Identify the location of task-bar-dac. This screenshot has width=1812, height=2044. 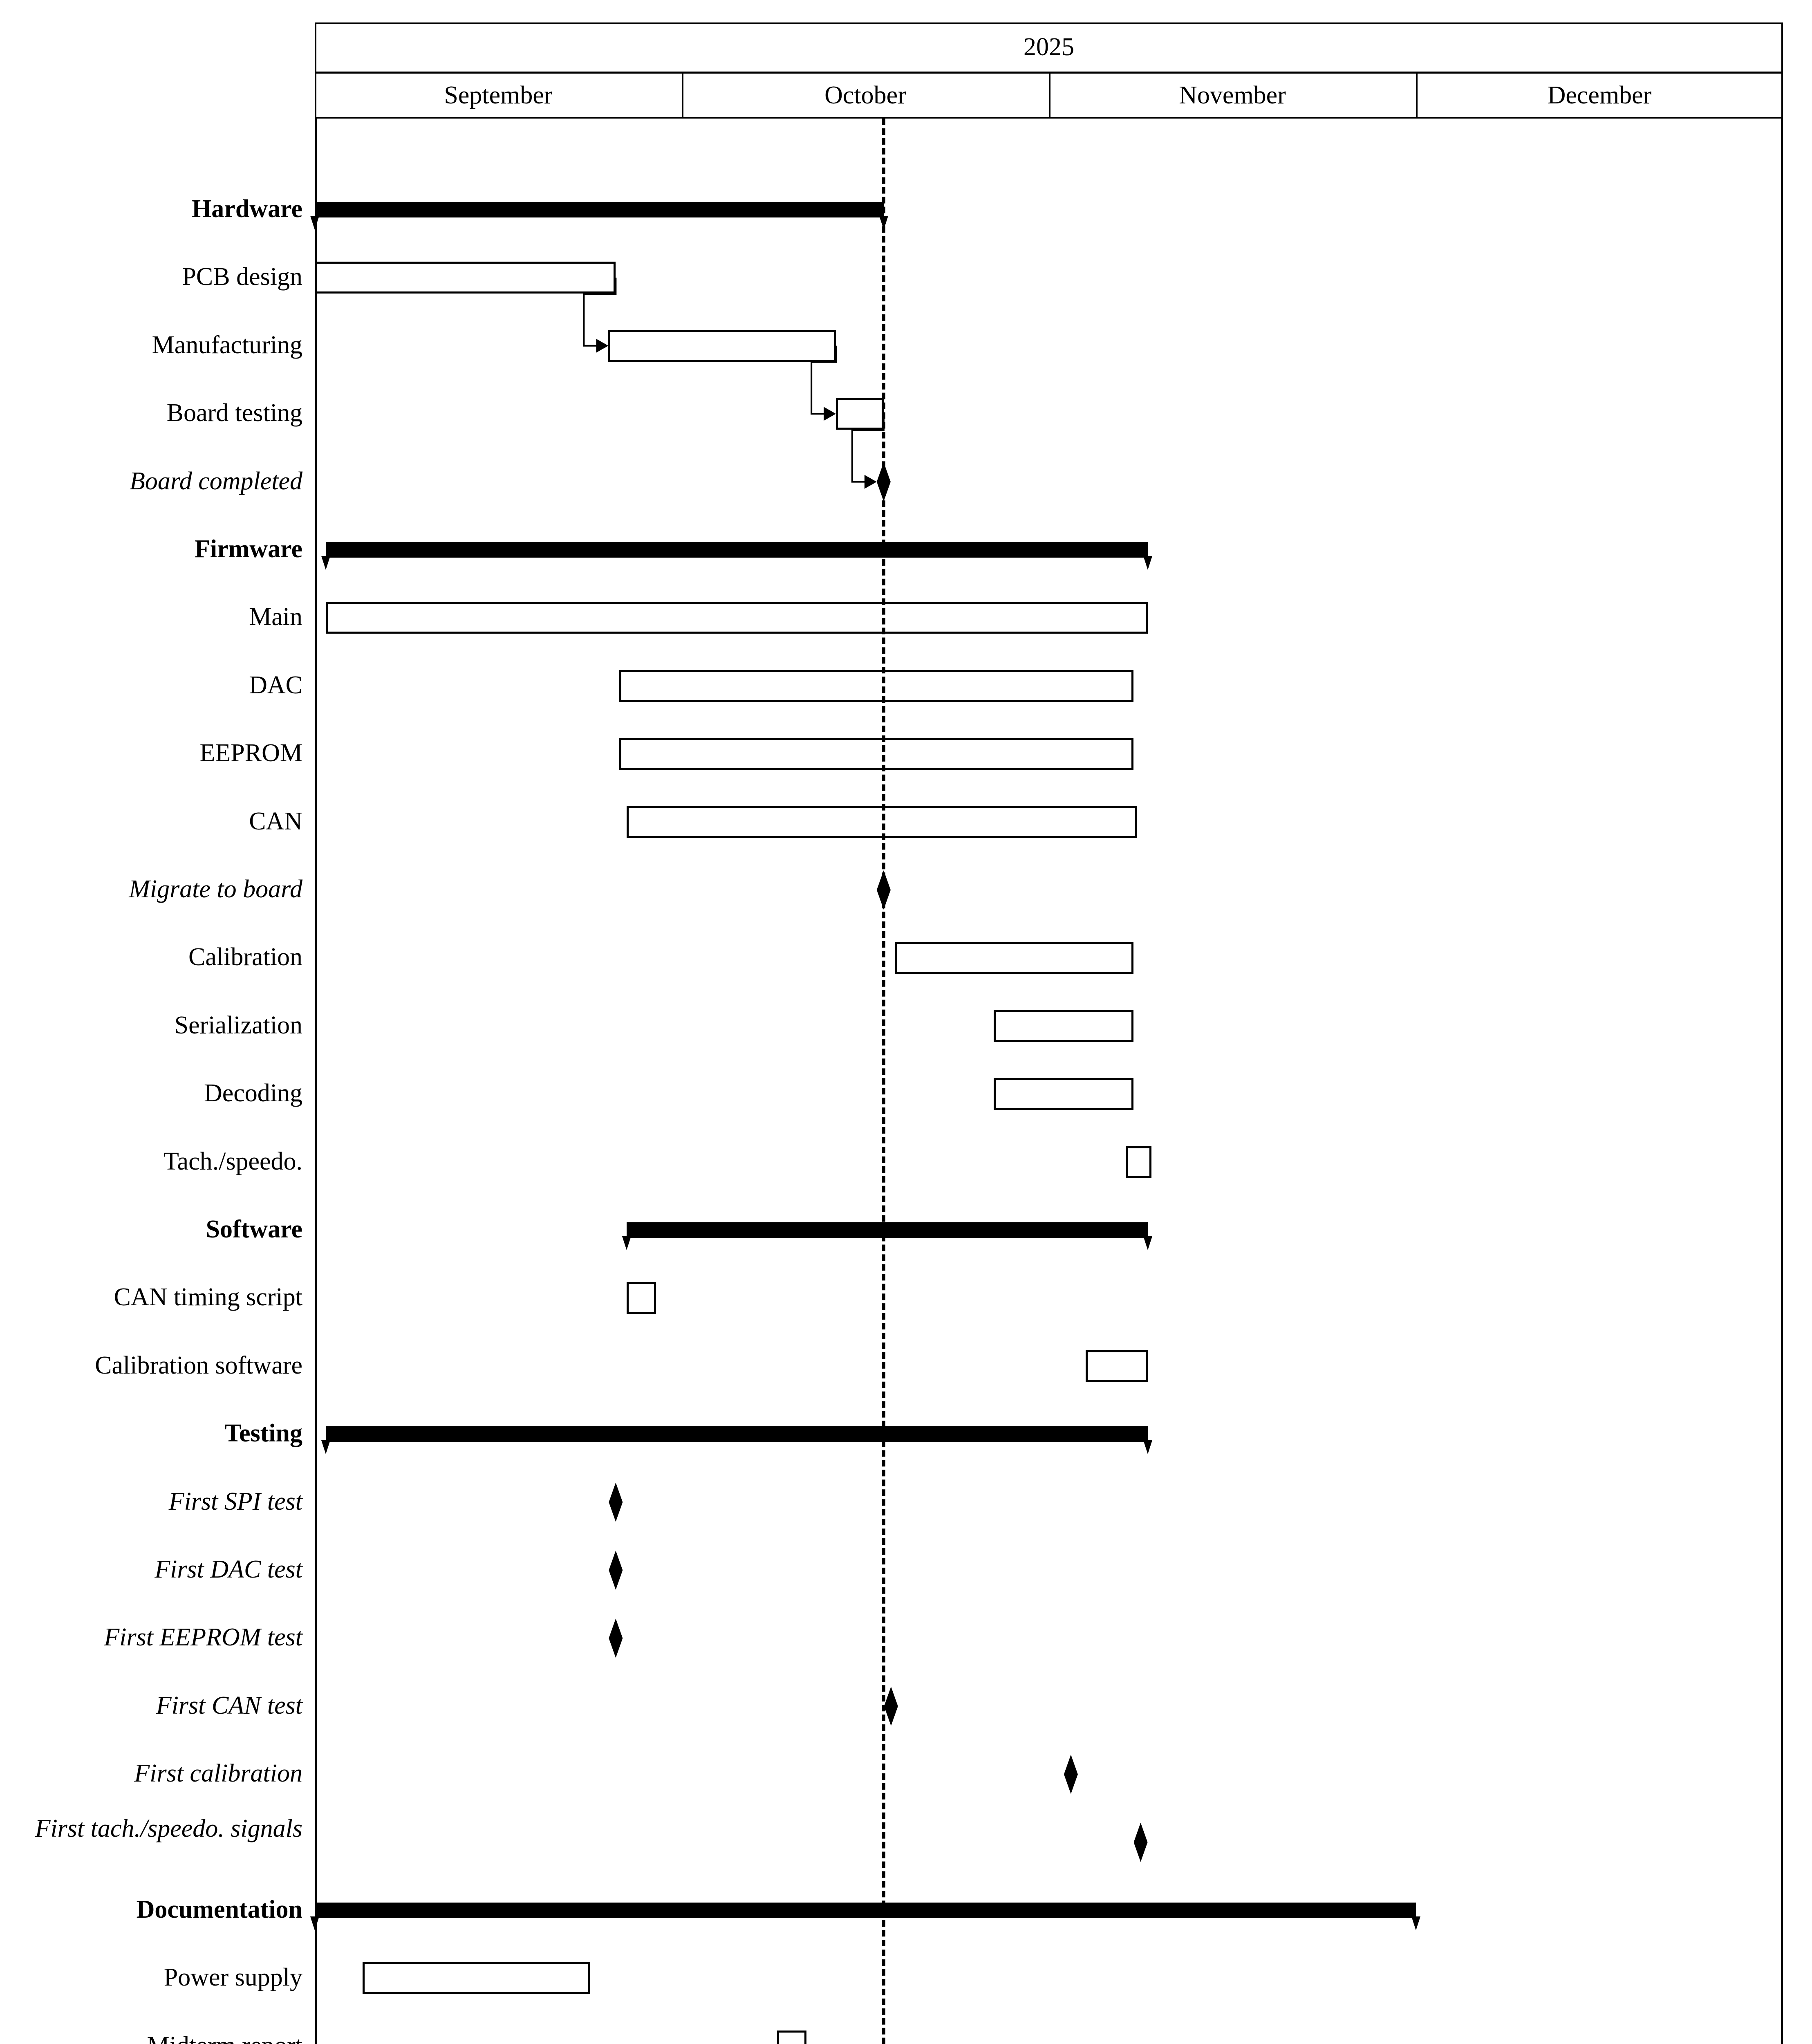
(876, 686).